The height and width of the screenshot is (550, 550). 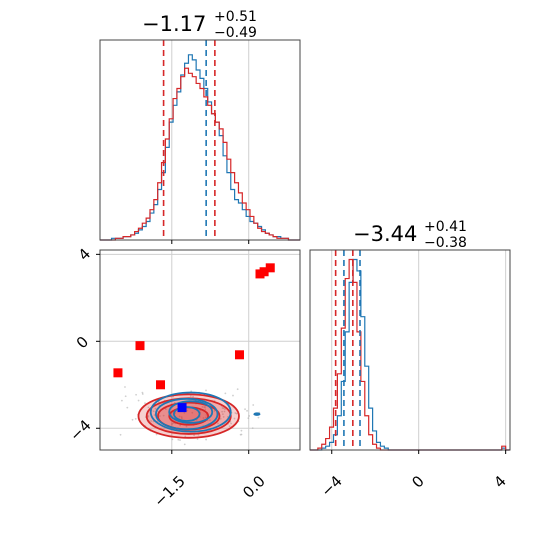 I want to click on title-x-sub: −0.49, so click(x=235, y=33).